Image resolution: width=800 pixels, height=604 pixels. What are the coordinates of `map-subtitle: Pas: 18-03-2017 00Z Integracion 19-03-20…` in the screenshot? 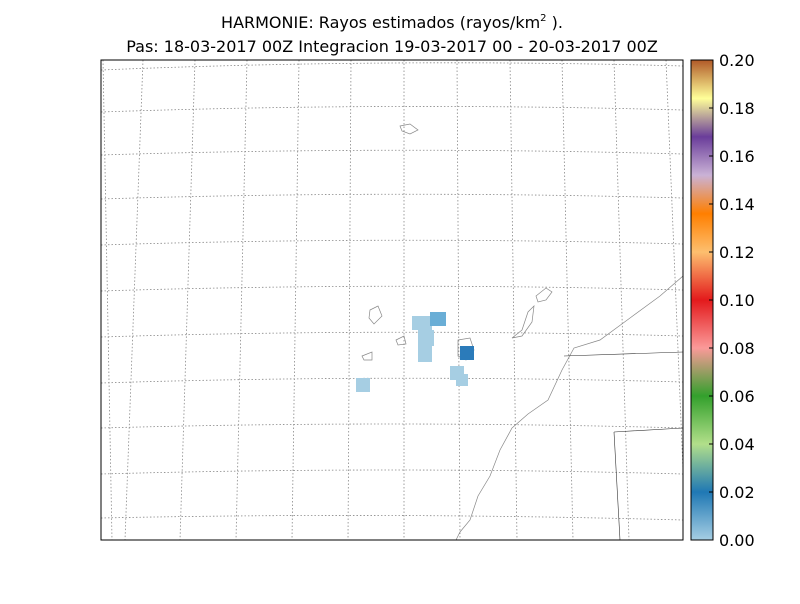 It's located at (392, 46).